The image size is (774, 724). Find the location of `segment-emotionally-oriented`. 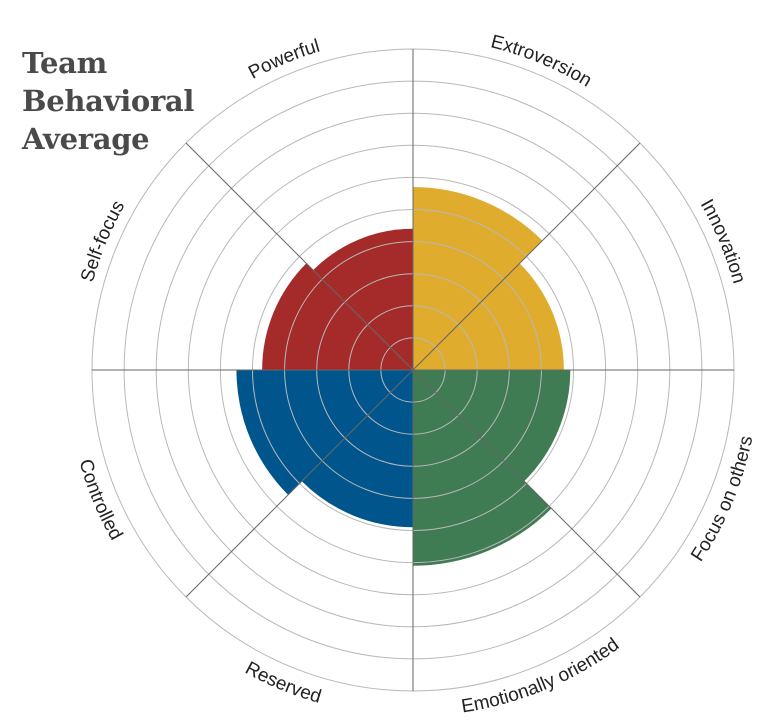

segment-emotionally-oriented is located at coordinates (482, 468).